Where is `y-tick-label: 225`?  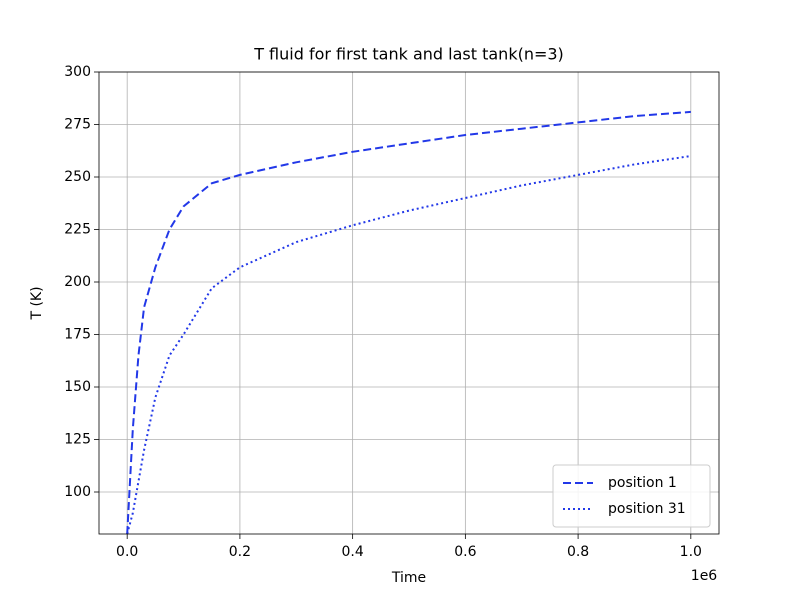
y-tick-label: 225 is located at coordinates (77, 230).